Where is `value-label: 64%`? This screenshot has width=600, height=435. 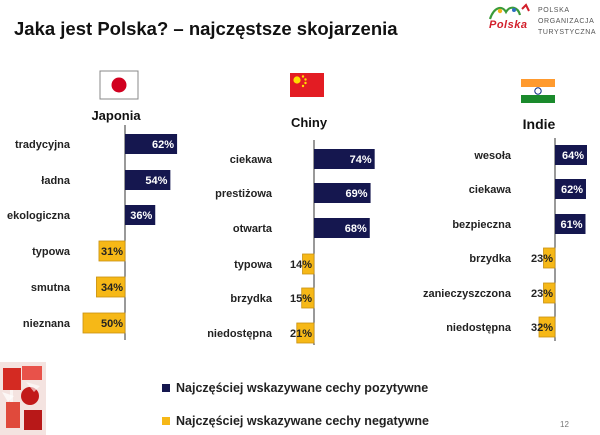 value-label: 64% is located at coordinates (573, 156).